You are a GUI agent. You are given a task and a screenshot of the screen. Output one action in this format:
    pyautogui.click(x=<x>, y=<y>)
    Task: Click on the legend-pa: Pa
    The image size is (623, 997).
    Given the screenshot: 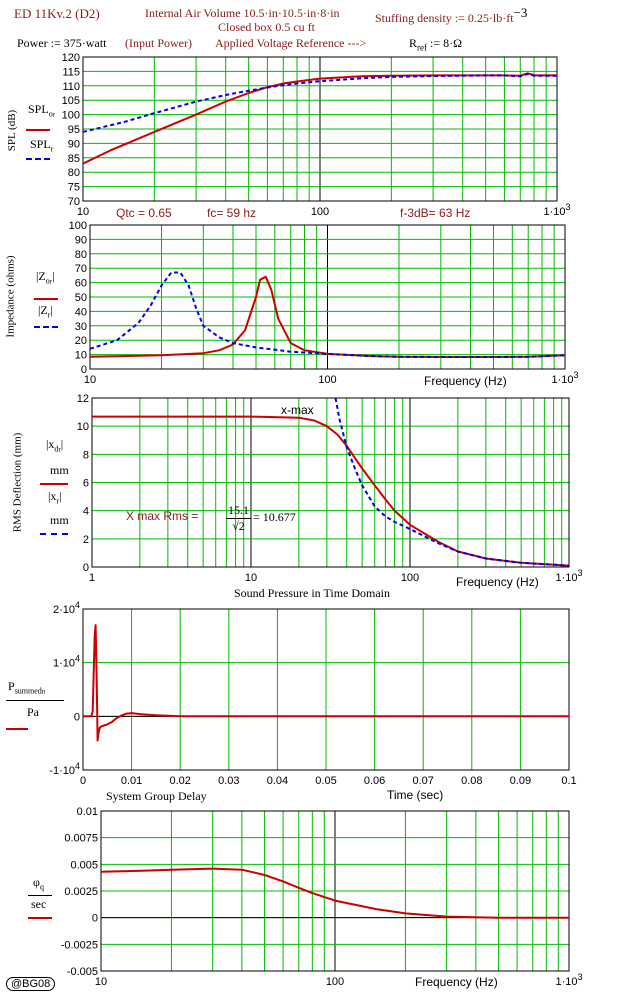 What is the action you would take?
    pyautogui.click(x=33, y=712)
    